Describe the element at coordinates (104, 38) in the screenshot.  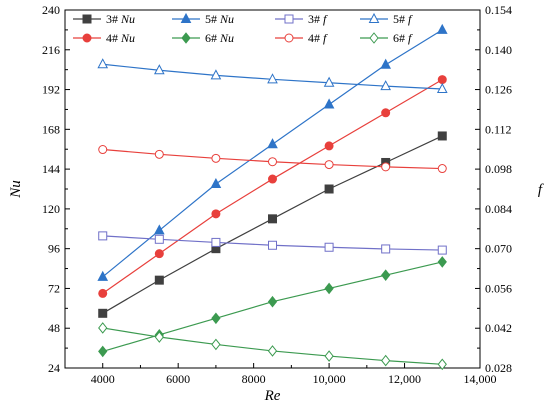
I see `legend-item: 4# Nu` at that location.